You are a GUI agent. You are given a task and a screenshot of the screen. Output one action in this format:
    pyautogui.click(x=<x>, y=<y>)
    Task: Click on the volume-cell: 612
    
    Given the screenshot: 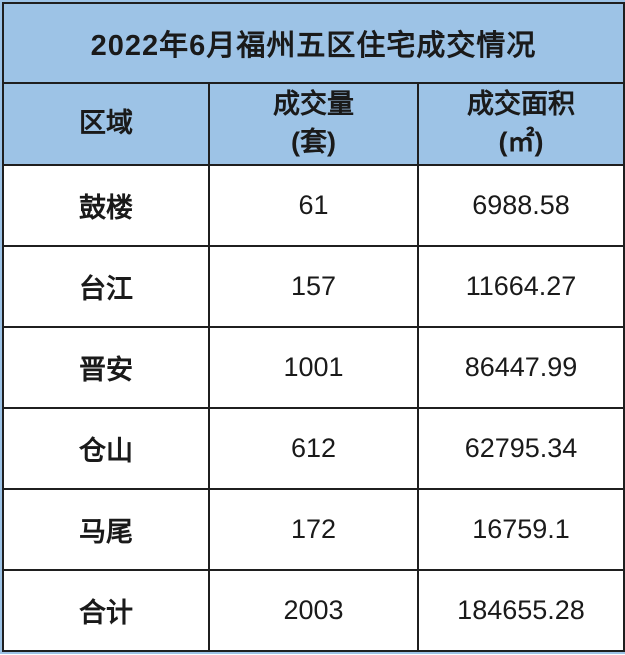 What is the action you would take?
    pyautogui.click(x=313, y=448)
    